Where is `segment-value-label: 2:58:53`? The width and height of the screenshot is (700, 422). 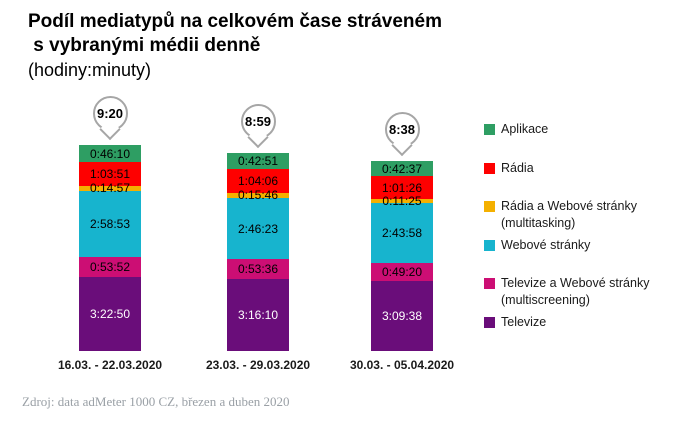
segment-value-label: 2:58:53 is located at coordinates (110, 223).